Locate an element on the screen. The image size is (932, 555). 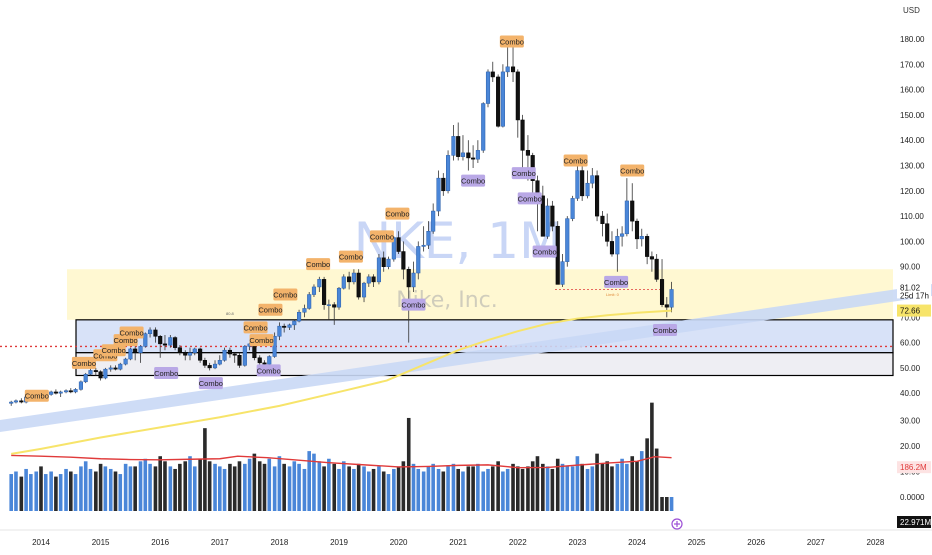
volume-badge: 22.971M is located at coordinates (914, 522).